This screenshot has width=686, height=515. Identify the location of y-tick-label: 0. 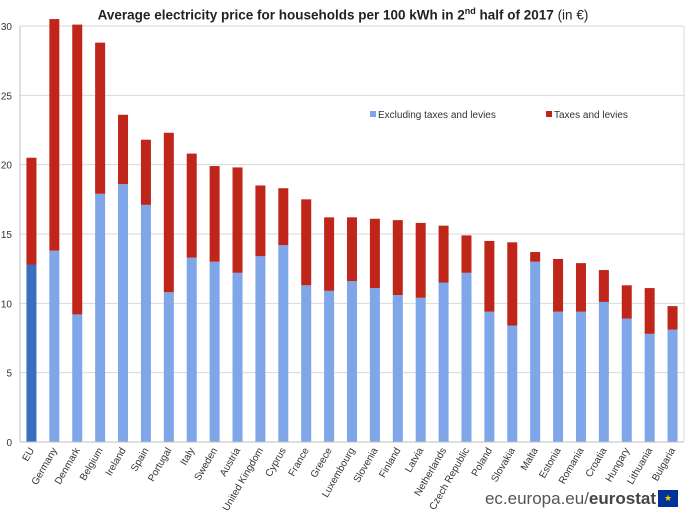
(9, 443).